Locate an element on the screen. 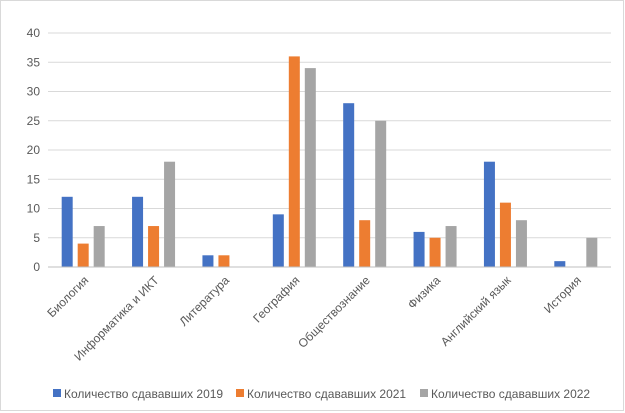  y-tick-label: 5 is located at coordinates (36, 238).